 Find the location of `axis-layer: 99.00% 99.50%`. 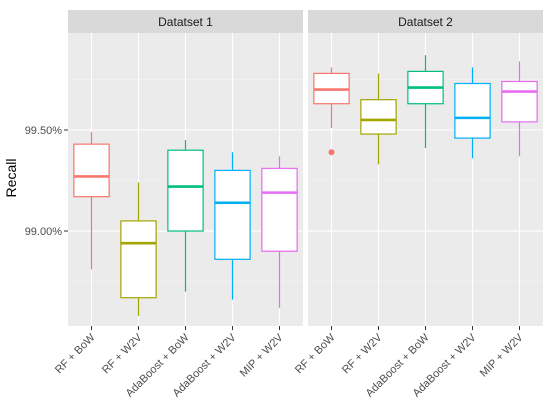

axis-layer: 99.00% 99.50% is located at coordinates (46, 181).